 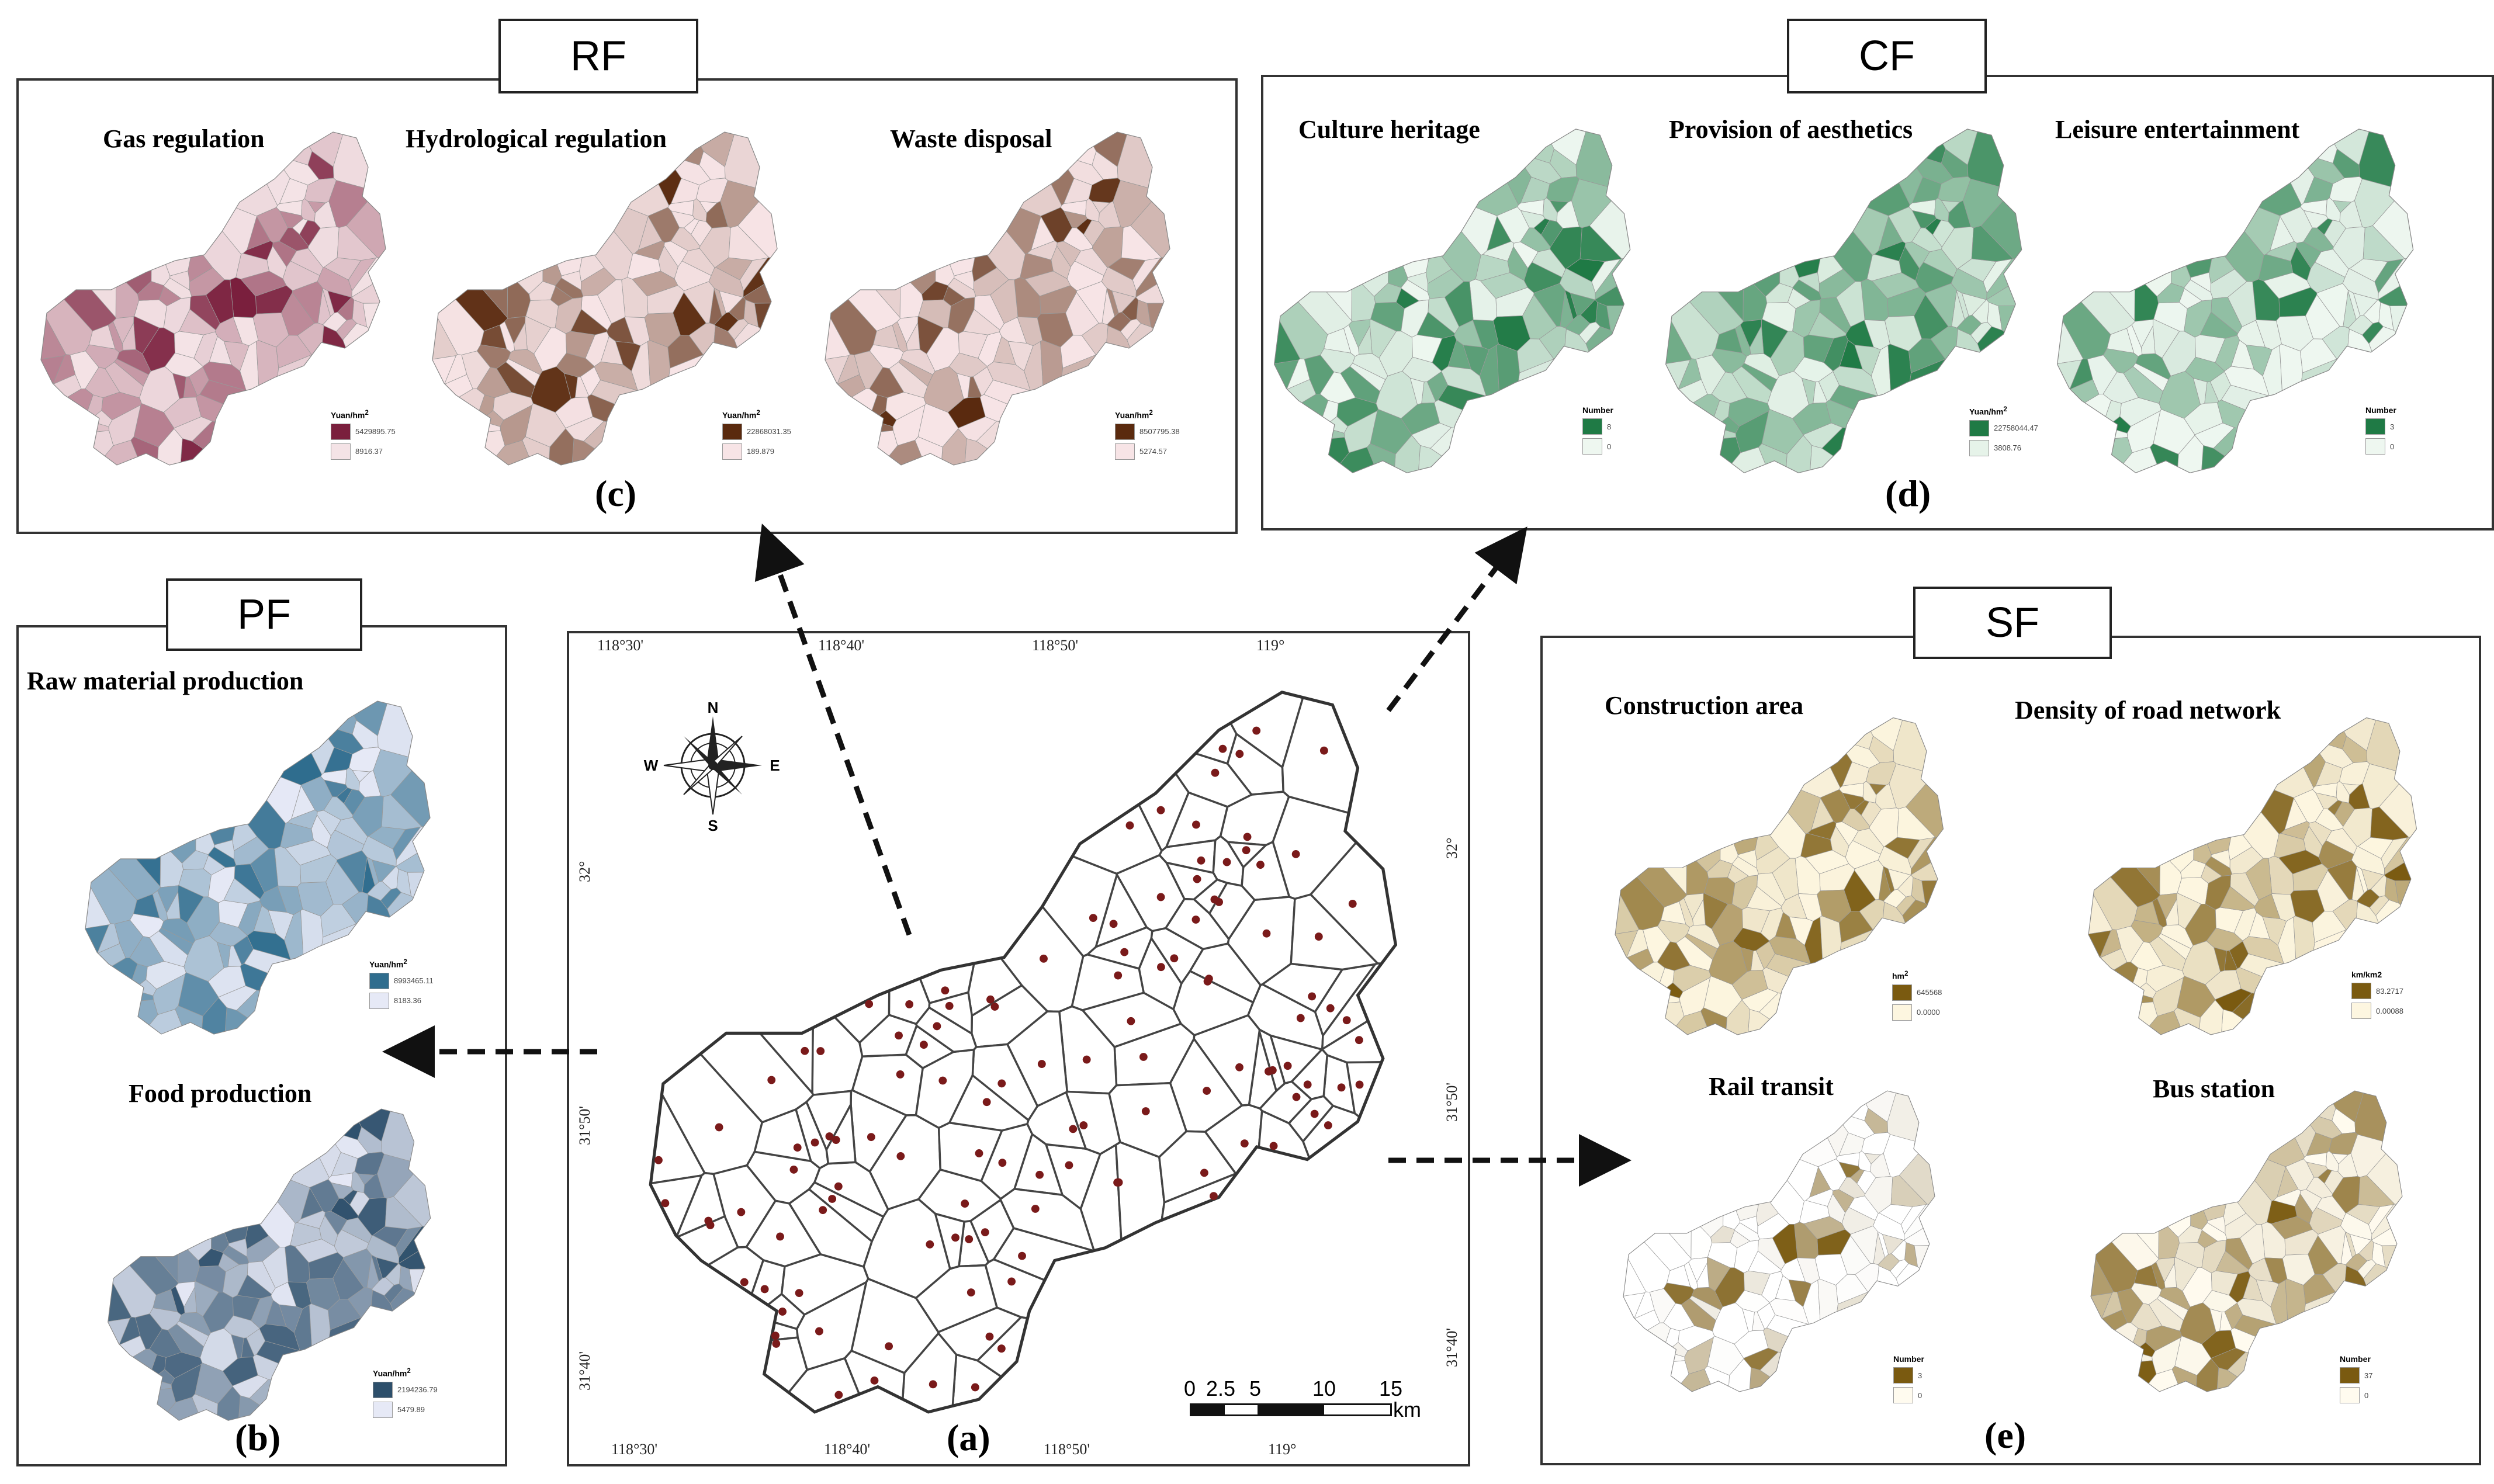 What do you see at coordinates (1898, 976) in the screenshot?
I see `legend-title: hm` at bounding box center [1898, 976].